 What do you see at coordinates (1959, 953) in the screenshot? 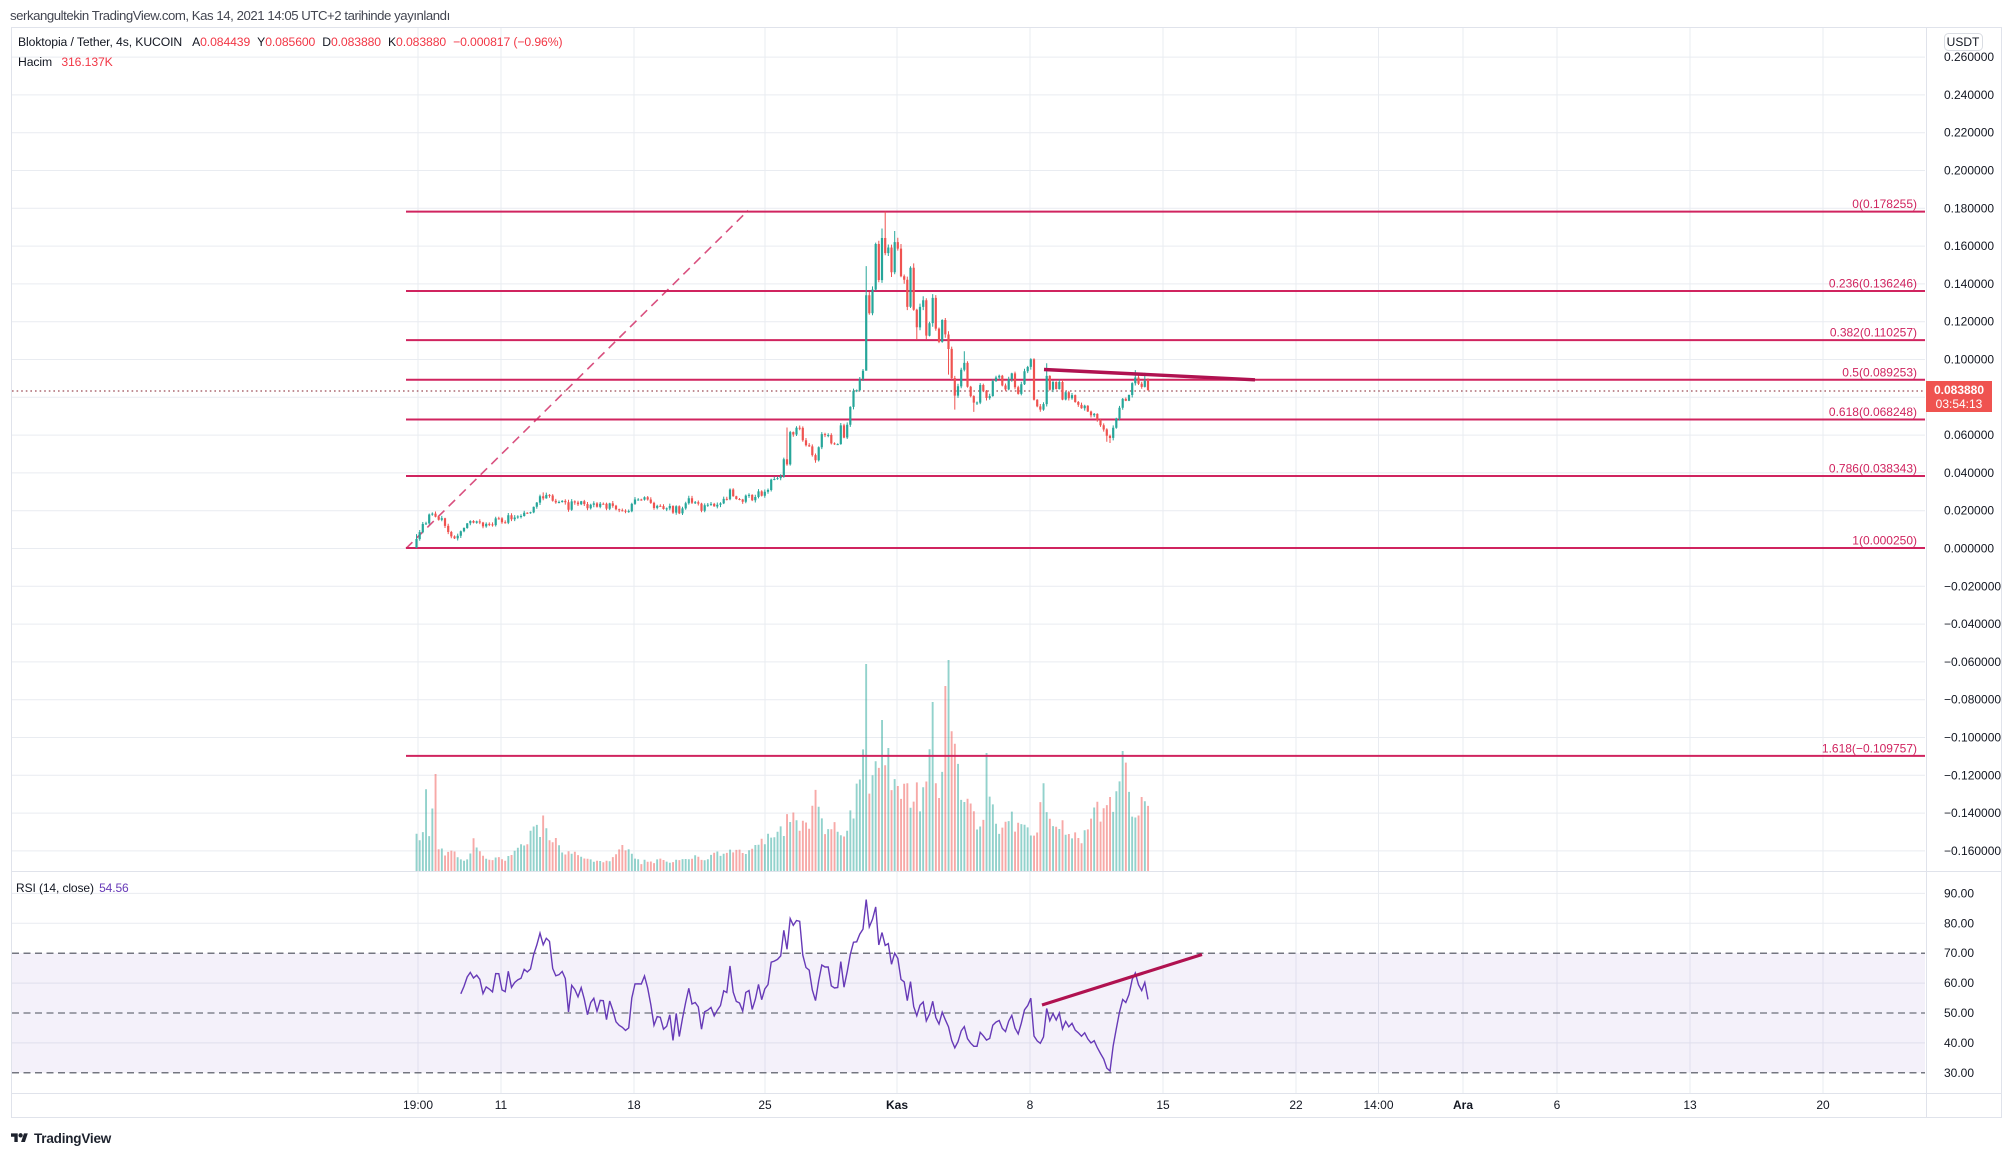
I see `svg-text: 70.00` at bounding box center [1959, 953].